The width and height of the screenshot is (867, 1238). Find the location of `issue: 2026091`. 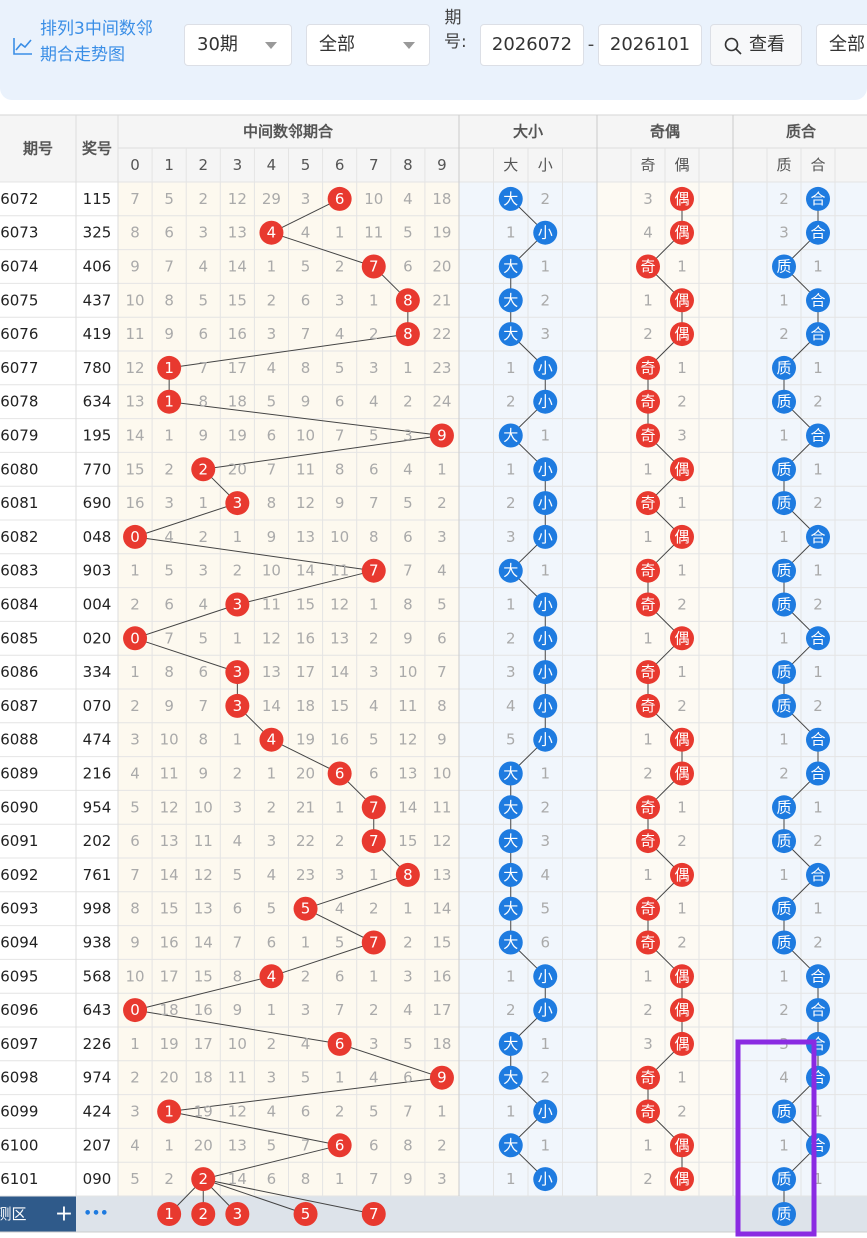

issue: 2026091 is located at coordinates (19, 841).